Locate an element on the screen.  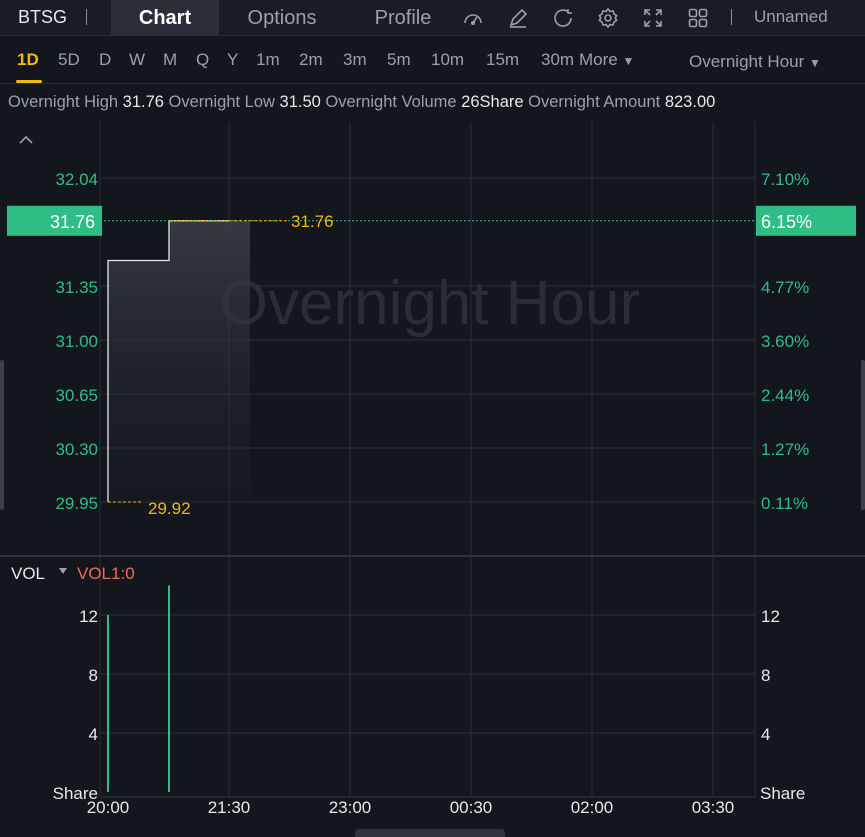
caret-down-icon is located at coordinates (63, 571).